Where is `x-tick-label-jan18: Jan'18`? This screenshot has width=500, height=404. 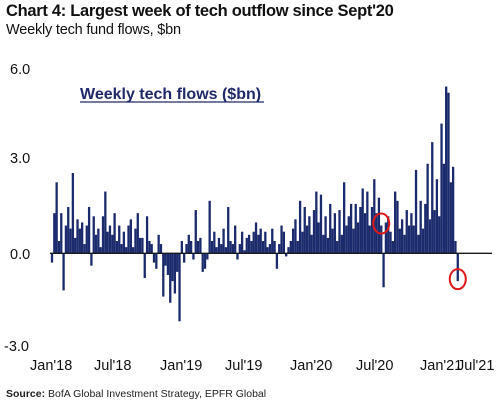
x-tick-label-jan18: Jan'18 is located at coordinates (51, 366).